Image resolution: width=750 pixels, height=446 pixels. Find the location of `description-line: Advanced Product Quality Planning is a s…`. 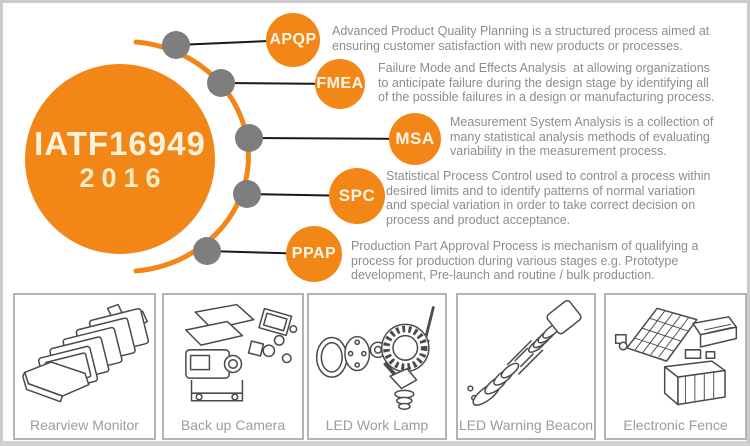

description-line: Advanced Product Quality Planning is a s… is located at coordinates (521, 31).